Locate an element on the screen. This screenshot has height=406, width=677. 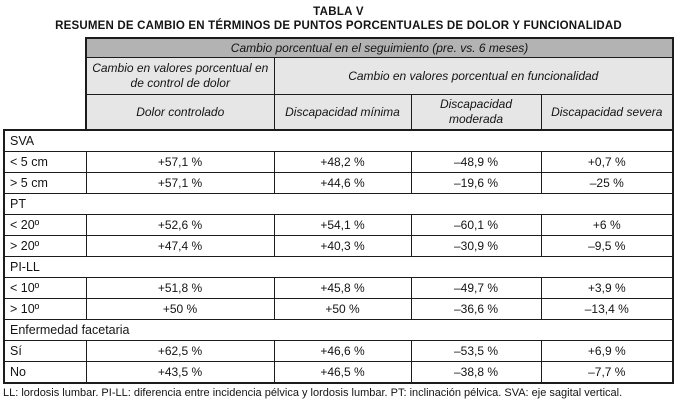
value-cell: –48,9 % is located at coordinates (476, 162).